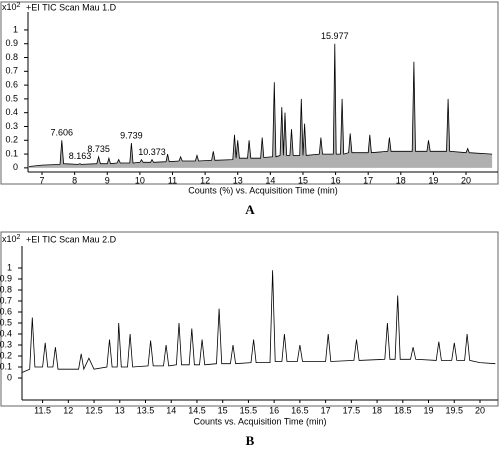 Image resolution: width=500 pixels, height=451 pixels. I want to click on x-axis-label: Counts (%) vs. Acquisition Time (min), so click(263, 190).